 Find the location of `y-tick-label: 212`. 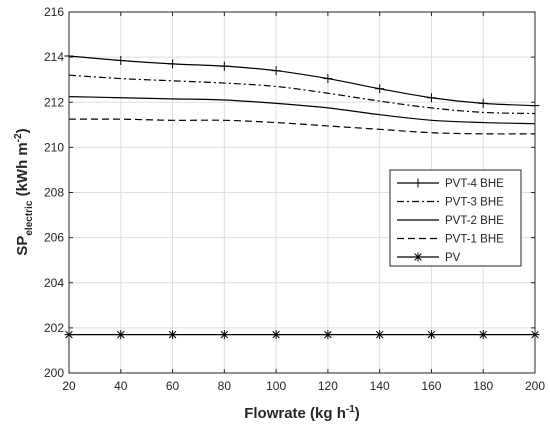

y-tick-label: 212 is located at coordinates (54, 102).